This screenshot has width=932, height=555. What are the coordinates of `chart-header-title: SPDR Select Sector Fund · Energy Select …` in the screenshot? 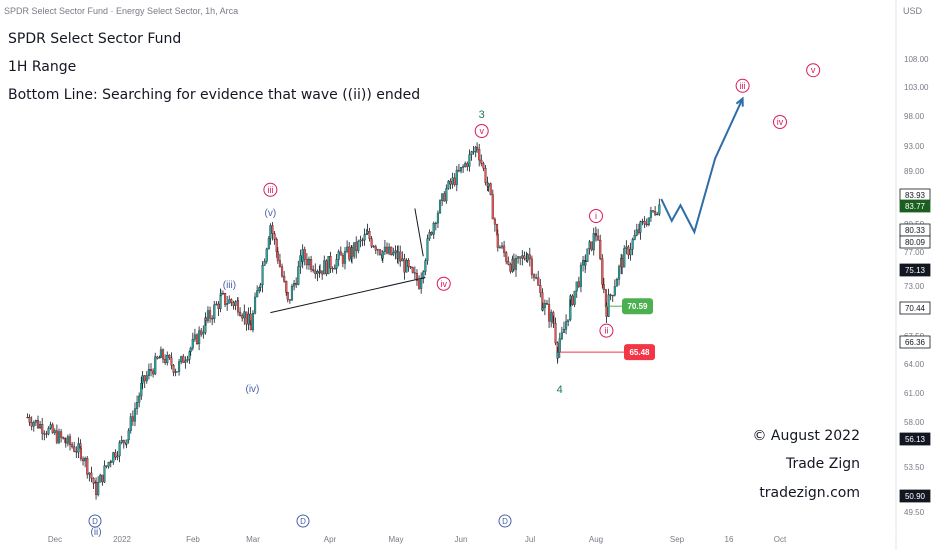 It's located at (121, 11).